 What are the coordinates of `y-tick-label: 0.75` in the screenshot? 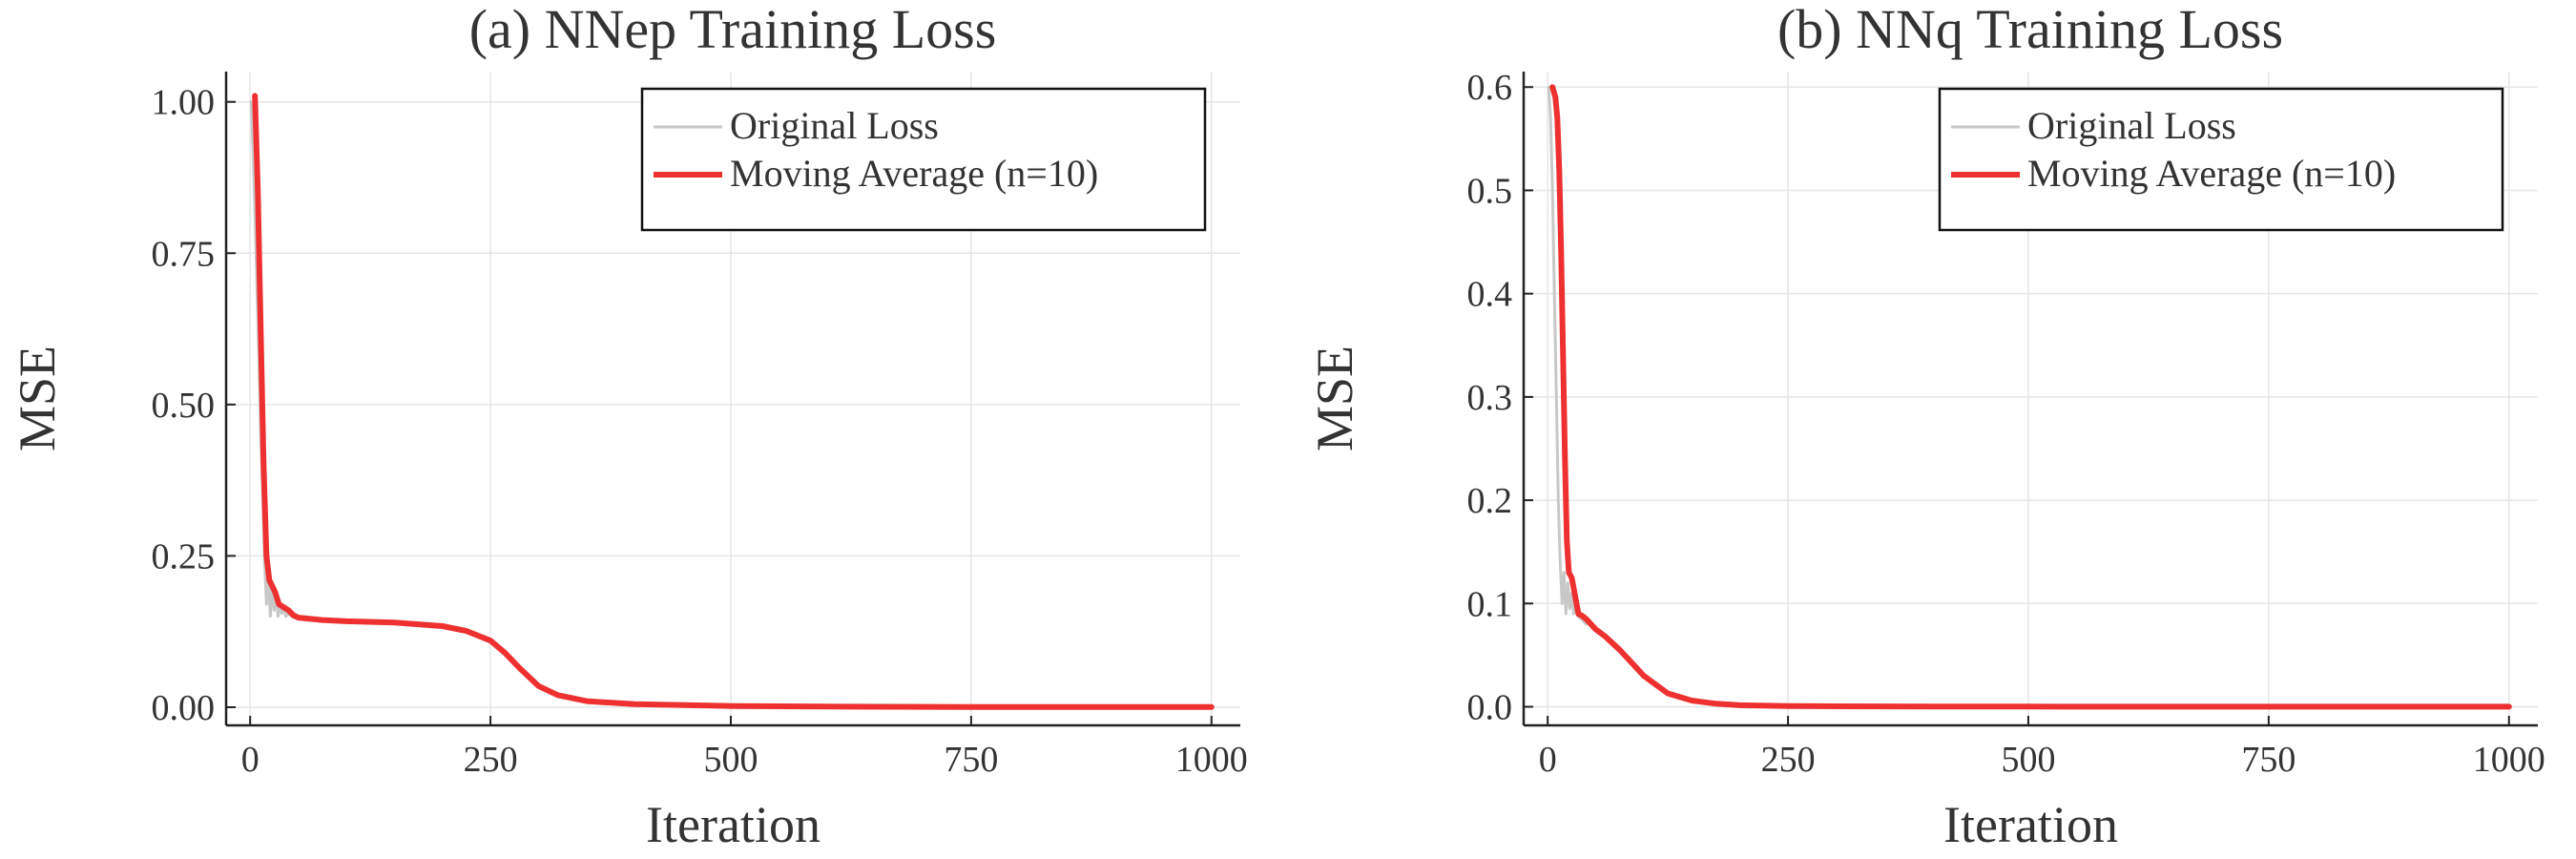 It's located at (184, 254).